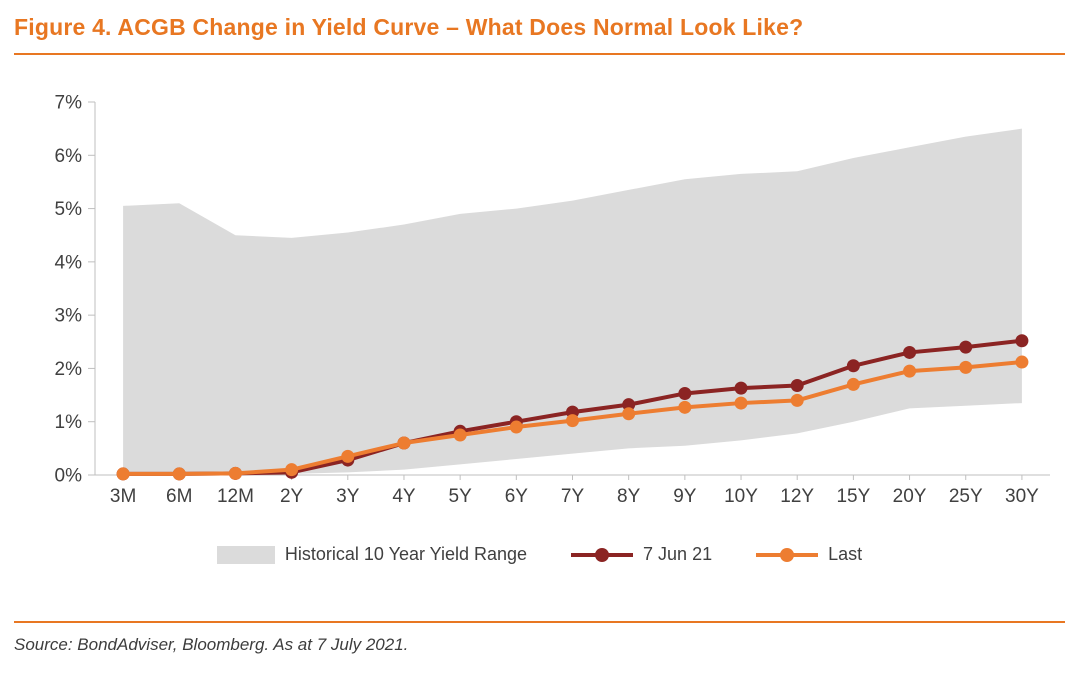 Image resolution: width=1079 pixels, height=695 pixels. I want to click on x-tick-label: 8Y, so click(629, 496).